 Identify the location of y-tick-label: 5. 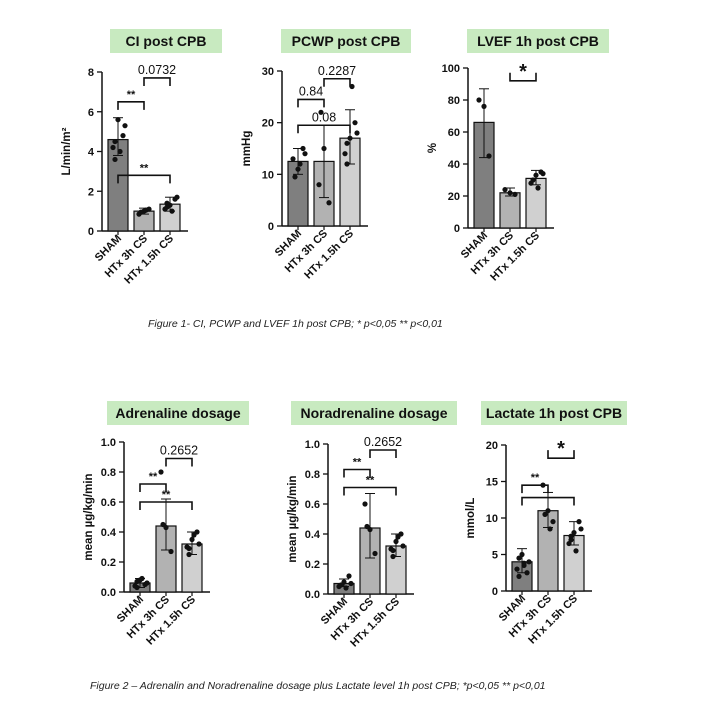
(495, 556).